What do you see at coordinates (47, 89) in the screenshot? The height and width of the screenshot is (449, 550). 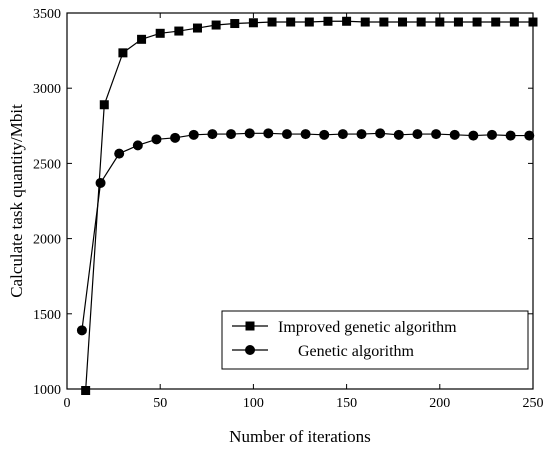 I see `y-tick-label: 3000` at bounding box center [47, 89].